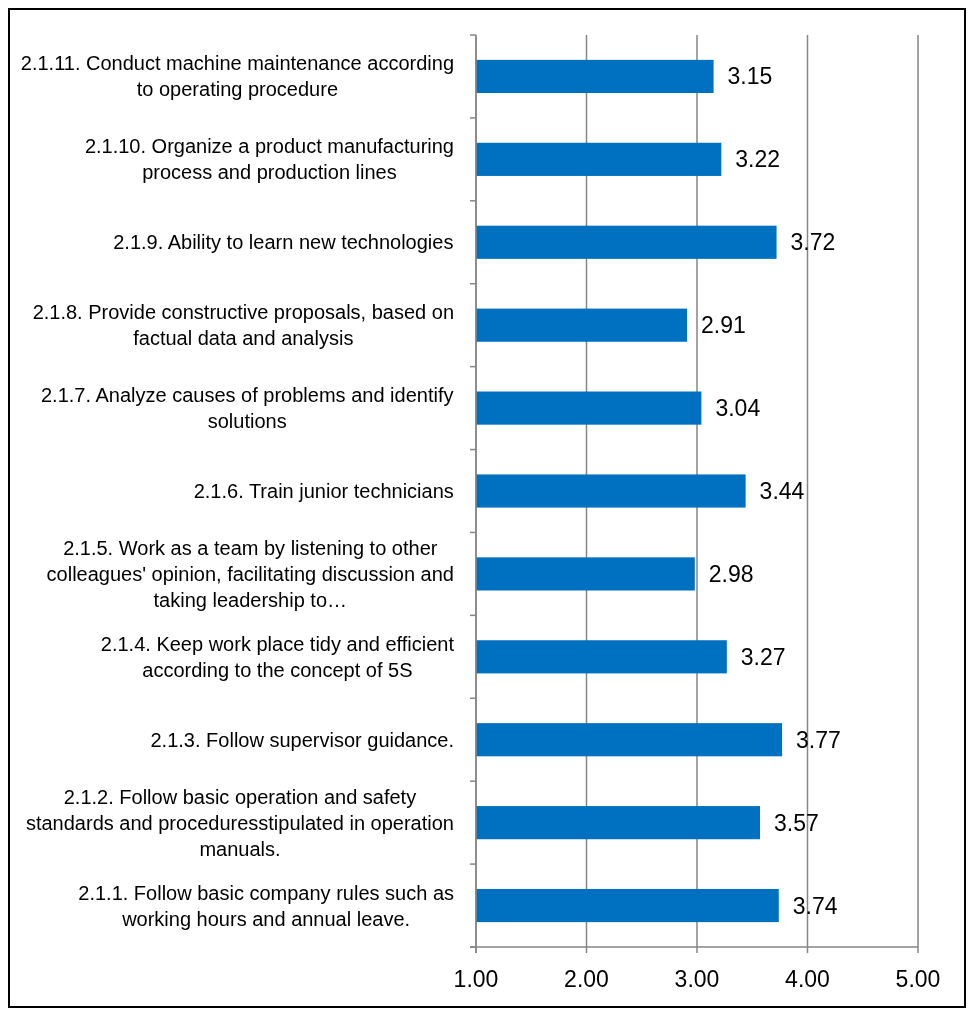  What do you see at coordinates (277, 656) in the screenshot?
I see `y-tick-label: 2.1.4. Keep work place tidy and efficient according to the concept of 5S` at bounding box center [277, 656].